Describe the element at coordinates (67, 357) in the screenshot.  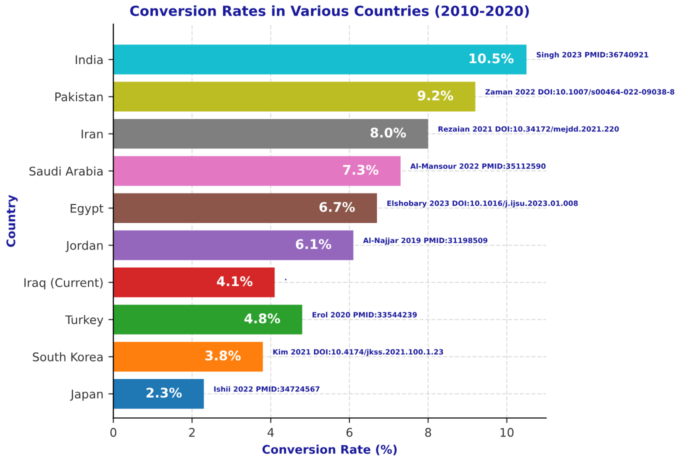
I see `y-tick-label: South Korea` at that location.